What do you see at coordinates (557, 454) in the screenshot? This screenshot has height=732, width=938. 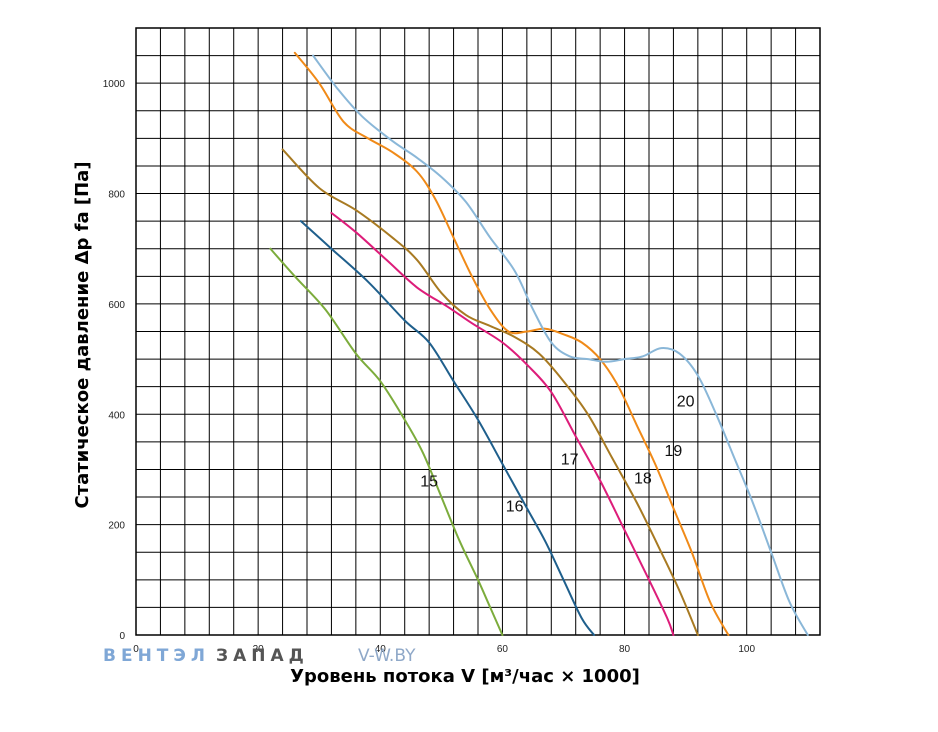 I see `curve-labels: 15 16 17 18 19 20` at bounding box center [557, 454].